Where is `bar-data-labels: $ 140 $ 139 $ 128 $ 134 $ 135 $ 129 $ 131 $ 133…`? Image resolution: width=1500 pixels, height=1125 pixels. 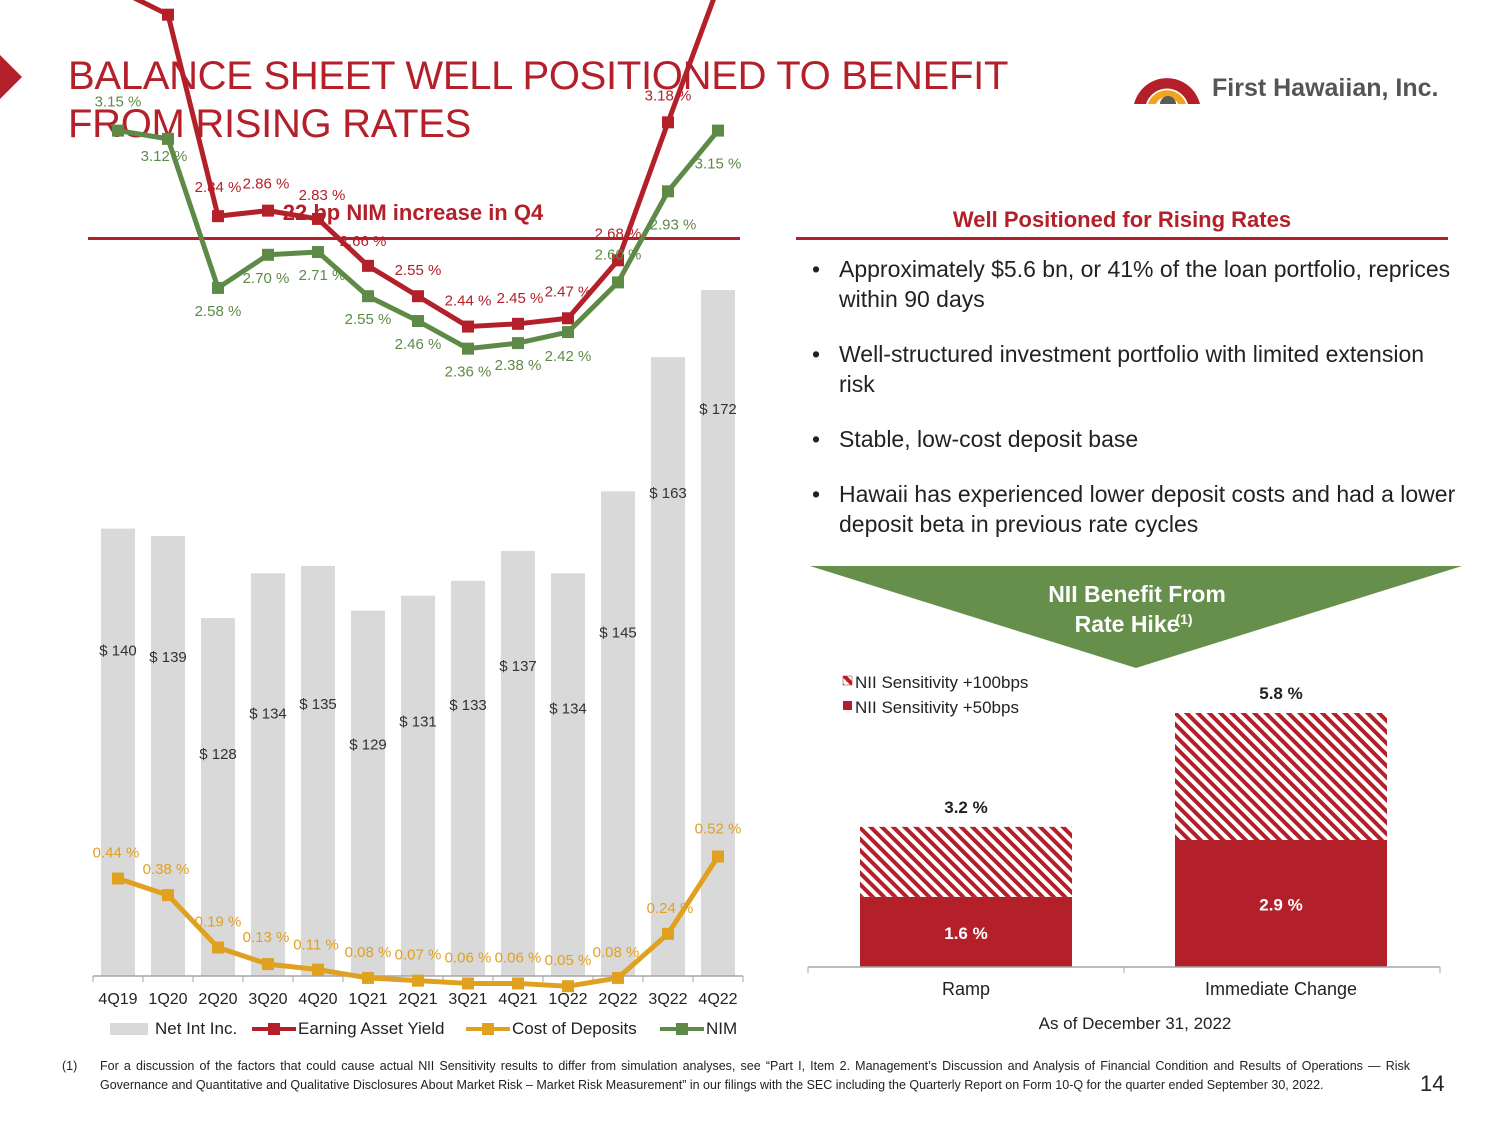 bar-data-labels: $ 140 $ 139 $ 128 $ 134 $ 135 $ 129 $ 131 $ 133… is located at coordinates (418, 582).